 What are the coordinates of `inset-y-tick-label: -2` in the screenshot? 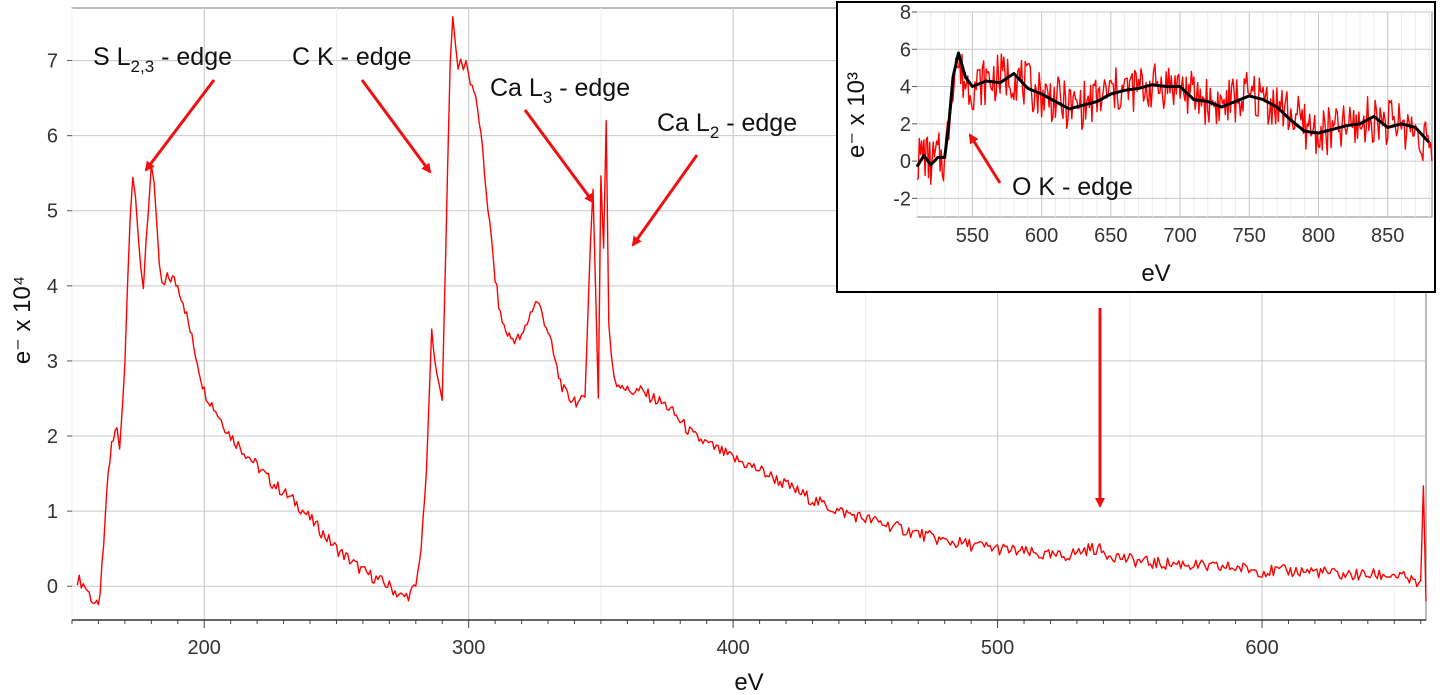 It's located at (902, 199).